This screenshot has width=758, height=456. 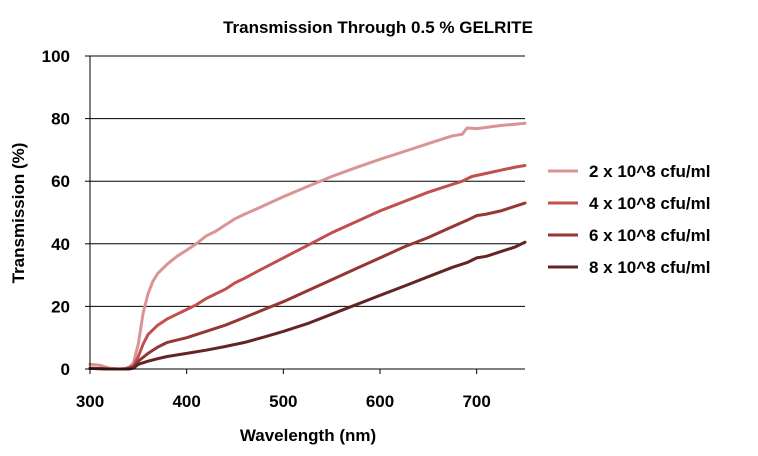 What do you see at coordinates (60, 181) in the screenshot?
I see `y-tick-label: 60` at bounding box center [60, 181].